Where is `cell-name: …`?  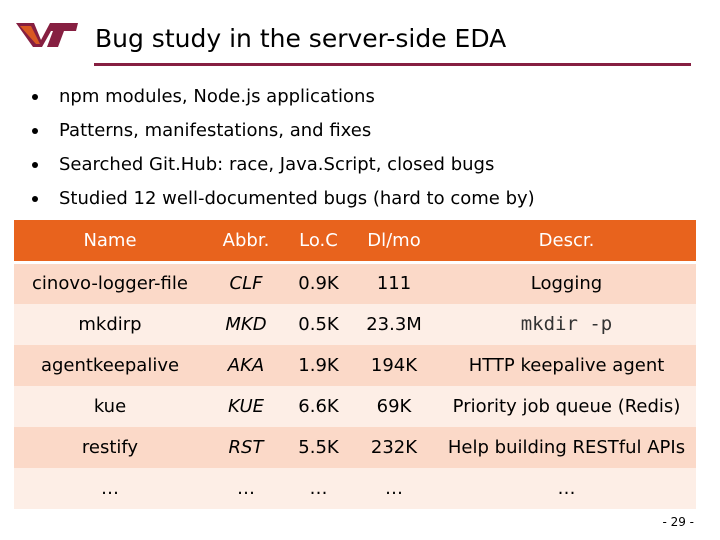 cell-name: … is located at coordinates (110, 488).